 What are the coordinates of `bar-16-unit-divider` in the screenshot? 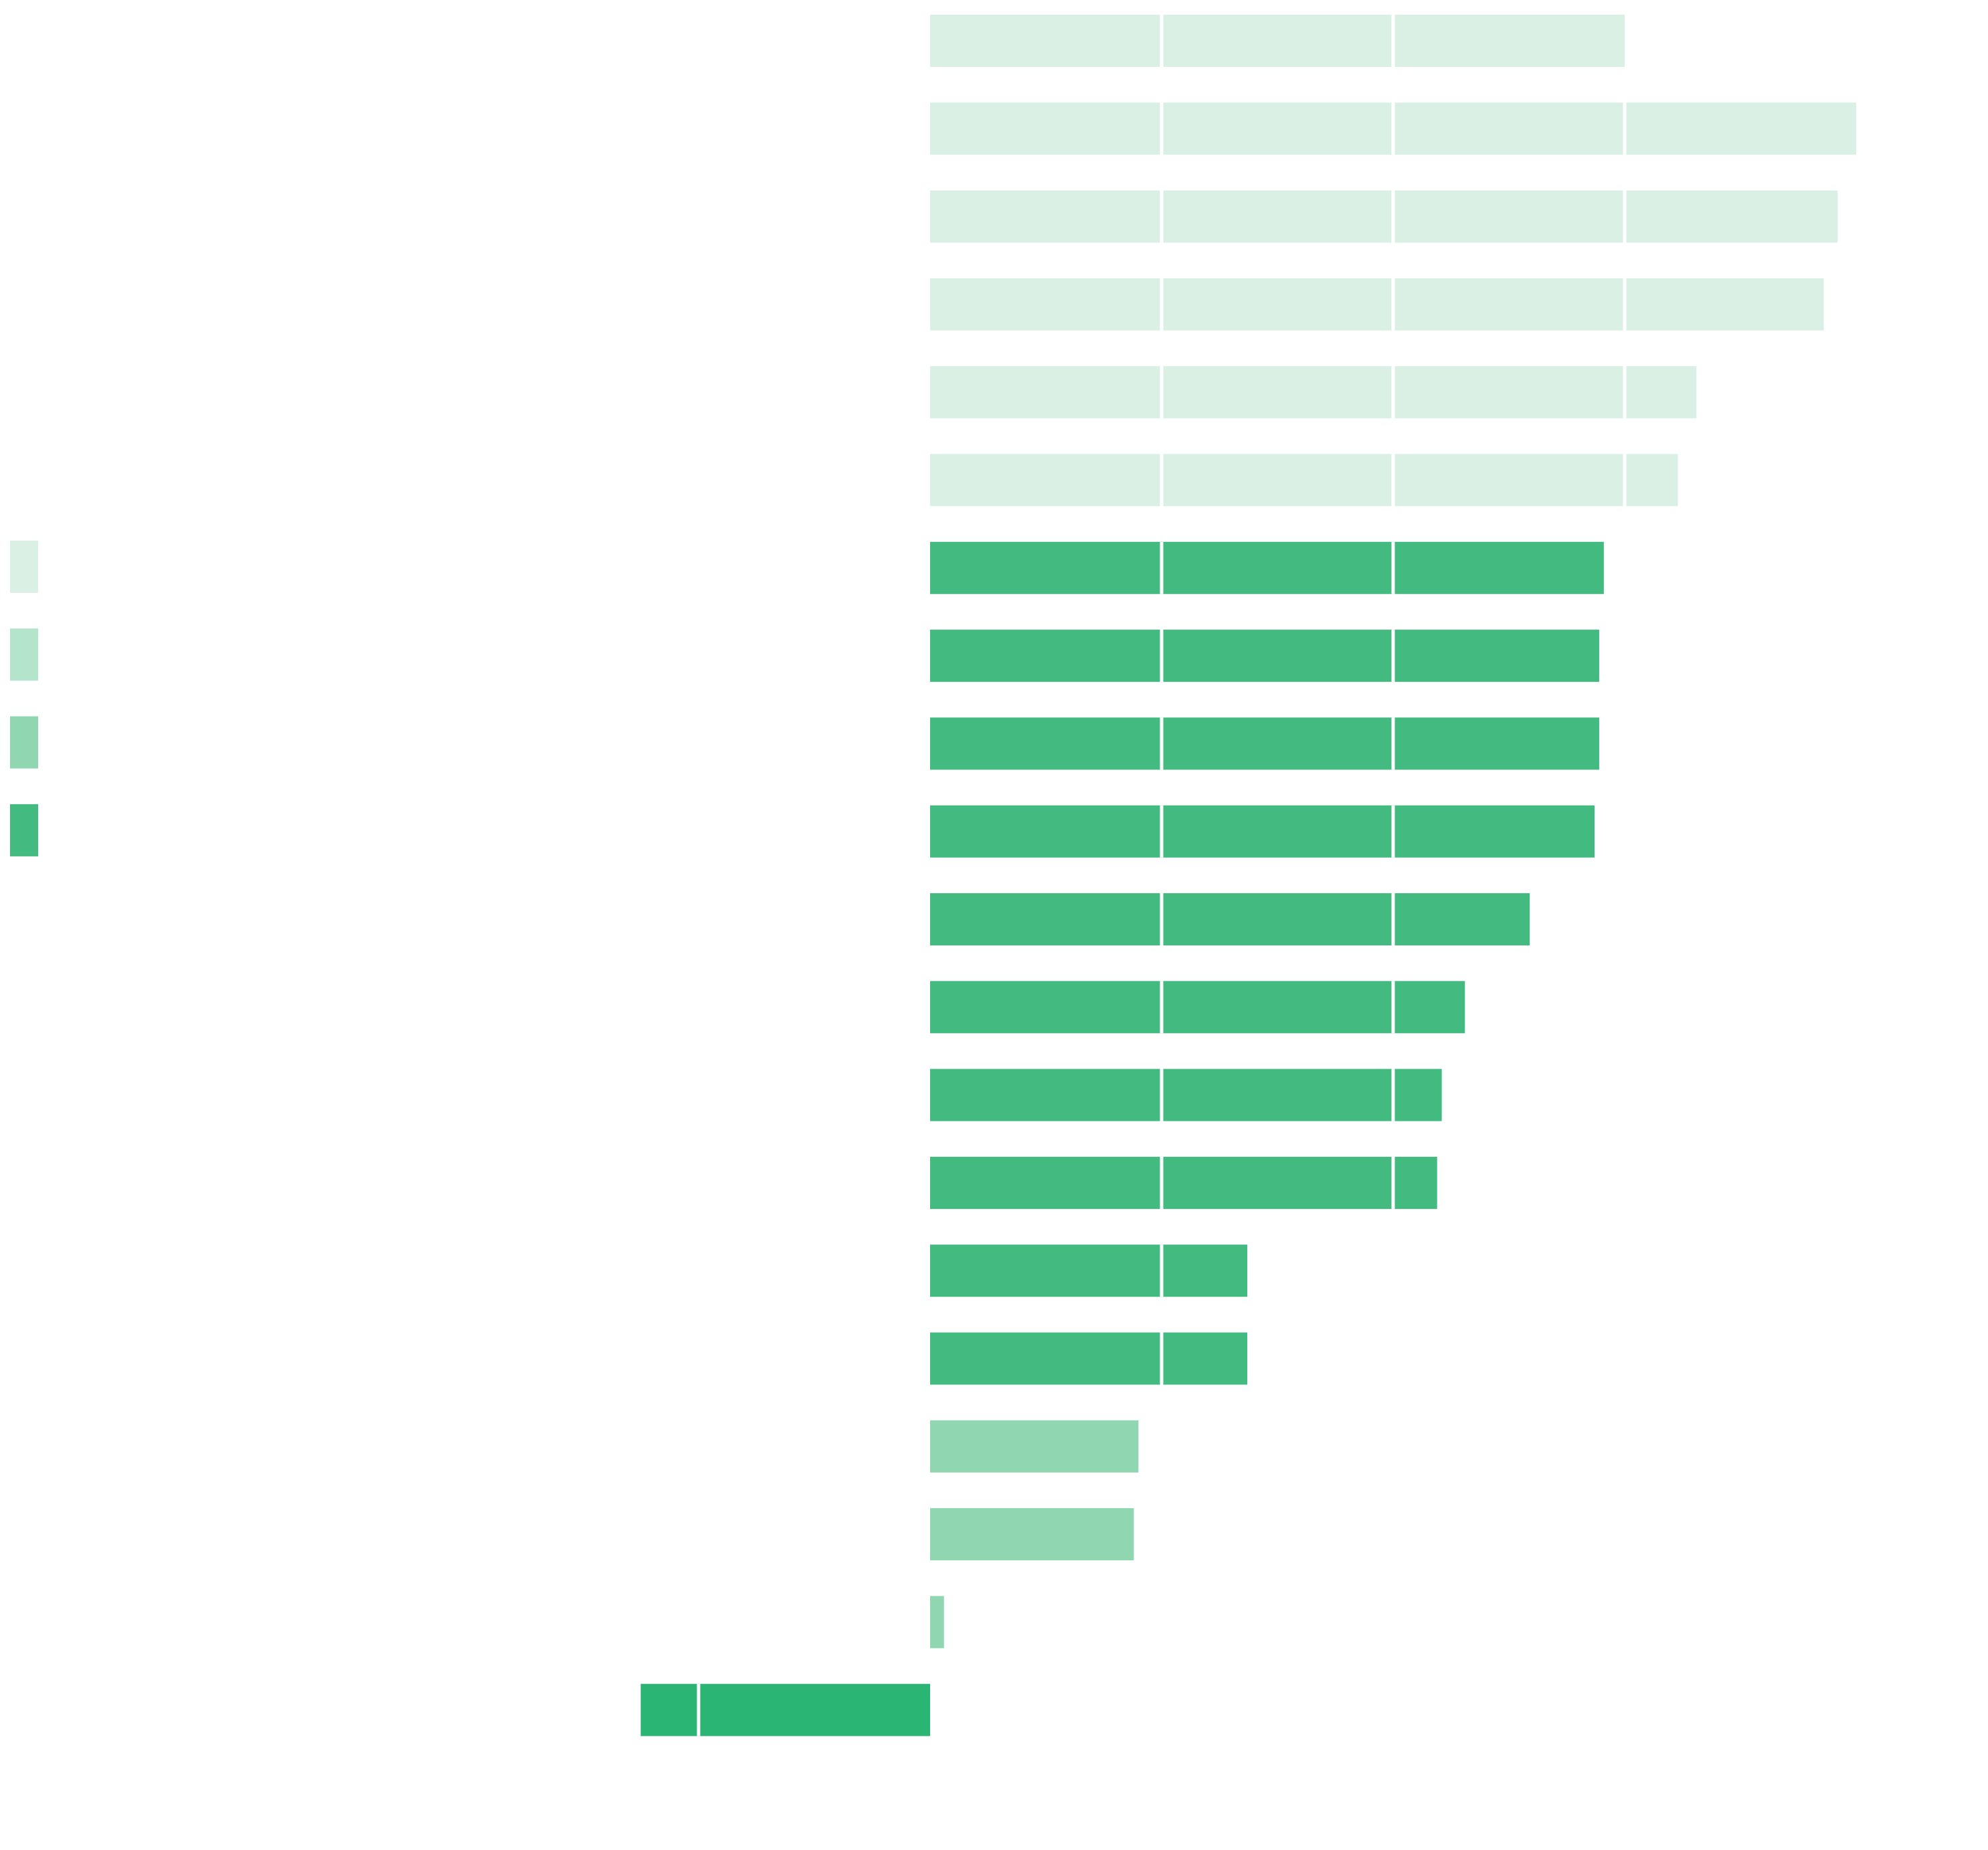 It's located at (1162, 1358).